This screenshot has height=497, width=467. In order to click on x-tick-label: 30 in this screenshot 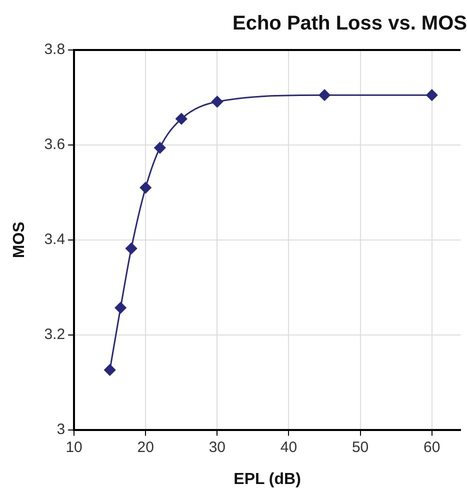, I will do `click(217, 447)`.